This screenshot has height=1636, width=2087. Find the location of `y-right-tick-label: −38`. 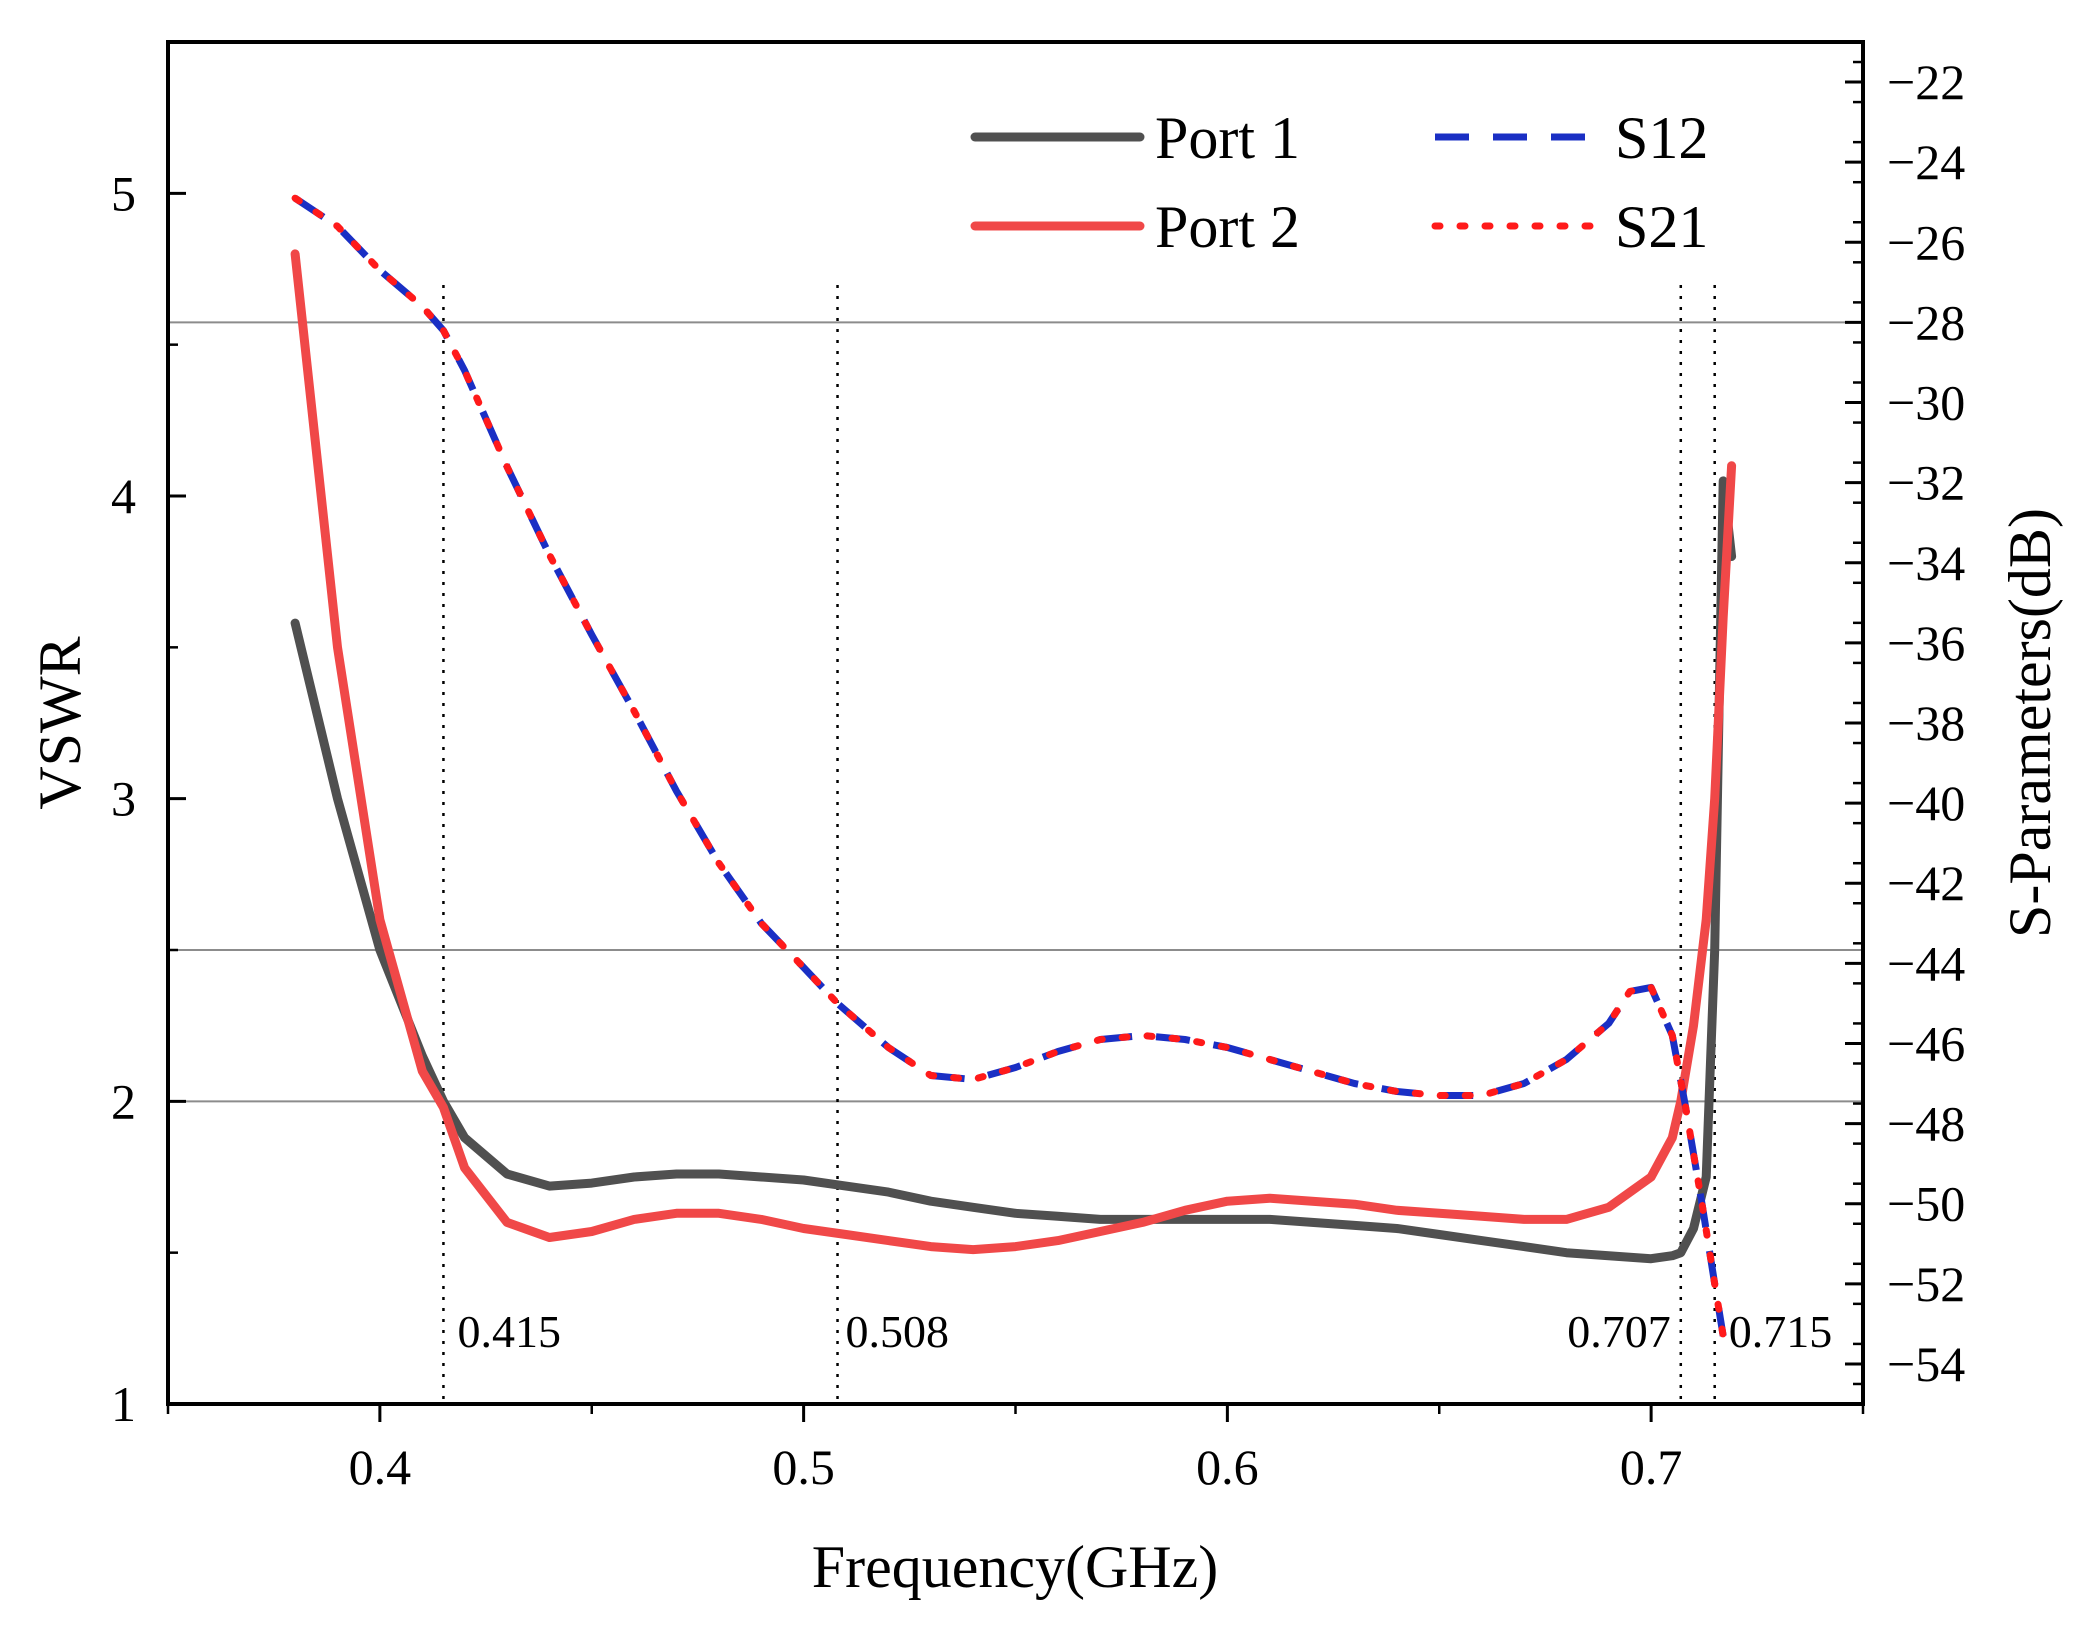

y-right-tick-label: −38 is located at coordinates (1926, 723).